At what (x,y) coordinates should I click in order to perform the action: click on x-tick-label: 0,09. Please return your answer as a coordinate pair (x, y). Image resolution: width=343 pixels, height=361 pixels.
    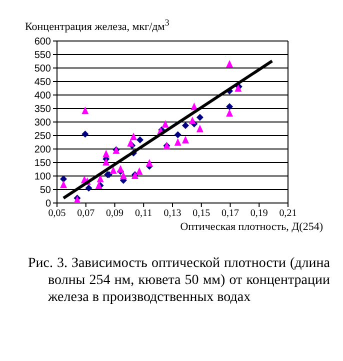
    Looking at the image, I should click on (115, 214).